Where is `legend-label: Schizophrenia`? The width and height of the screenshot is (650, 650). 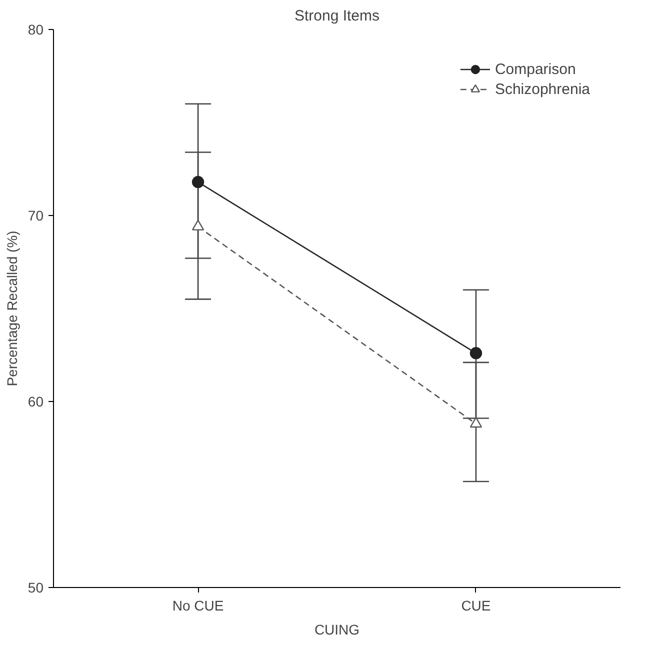 legend-label: Schizophrenia is located at coordinates (542, 89).